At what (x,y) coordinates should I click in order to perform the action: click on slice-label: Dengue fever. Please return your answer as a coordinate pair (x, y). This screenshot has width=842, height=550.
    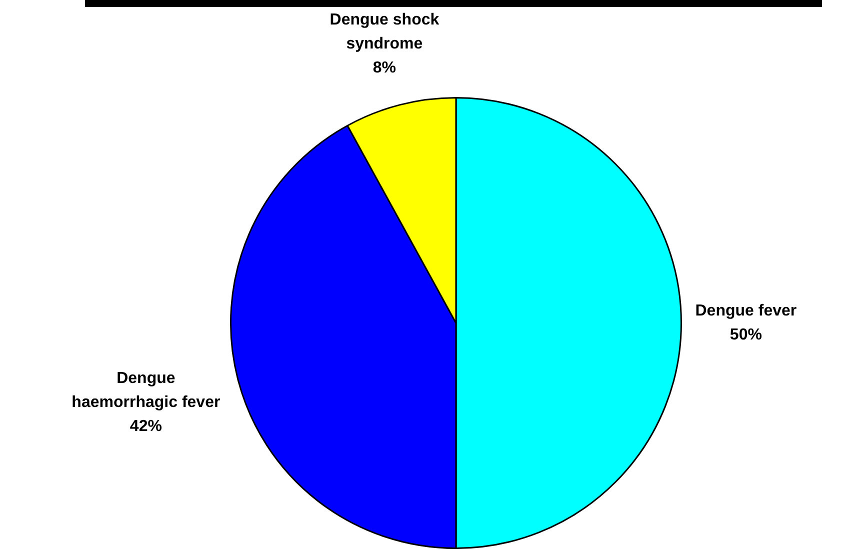
    Looking at the image, I should click on (746, 311).